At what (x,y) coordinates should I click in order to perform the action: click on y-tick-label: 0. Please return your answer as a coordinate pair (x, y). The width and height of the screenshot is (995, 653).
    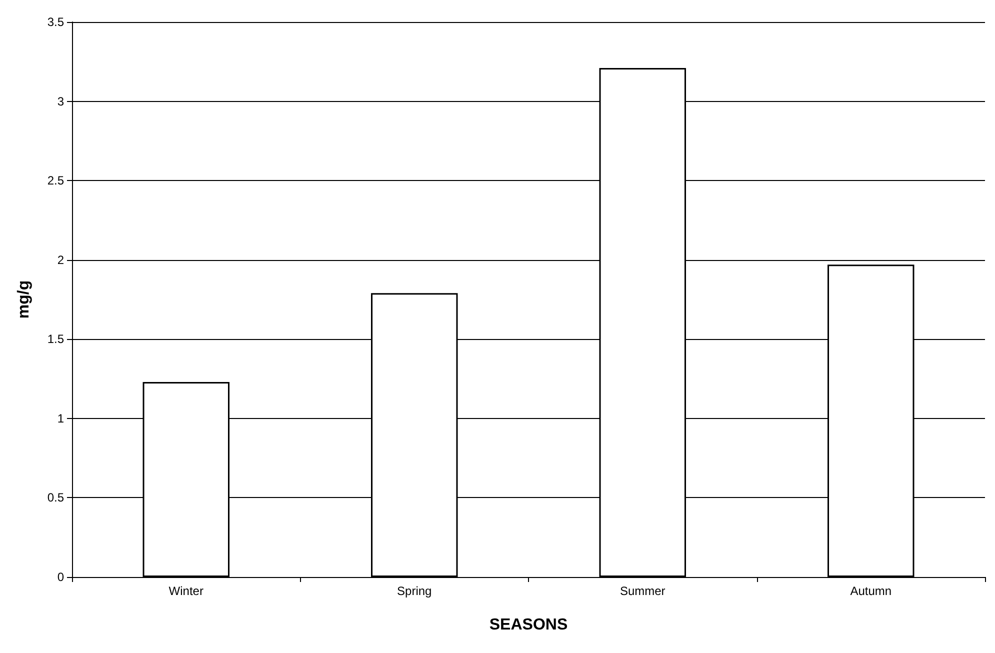
    Looking at the image, I should click on (60, 577).